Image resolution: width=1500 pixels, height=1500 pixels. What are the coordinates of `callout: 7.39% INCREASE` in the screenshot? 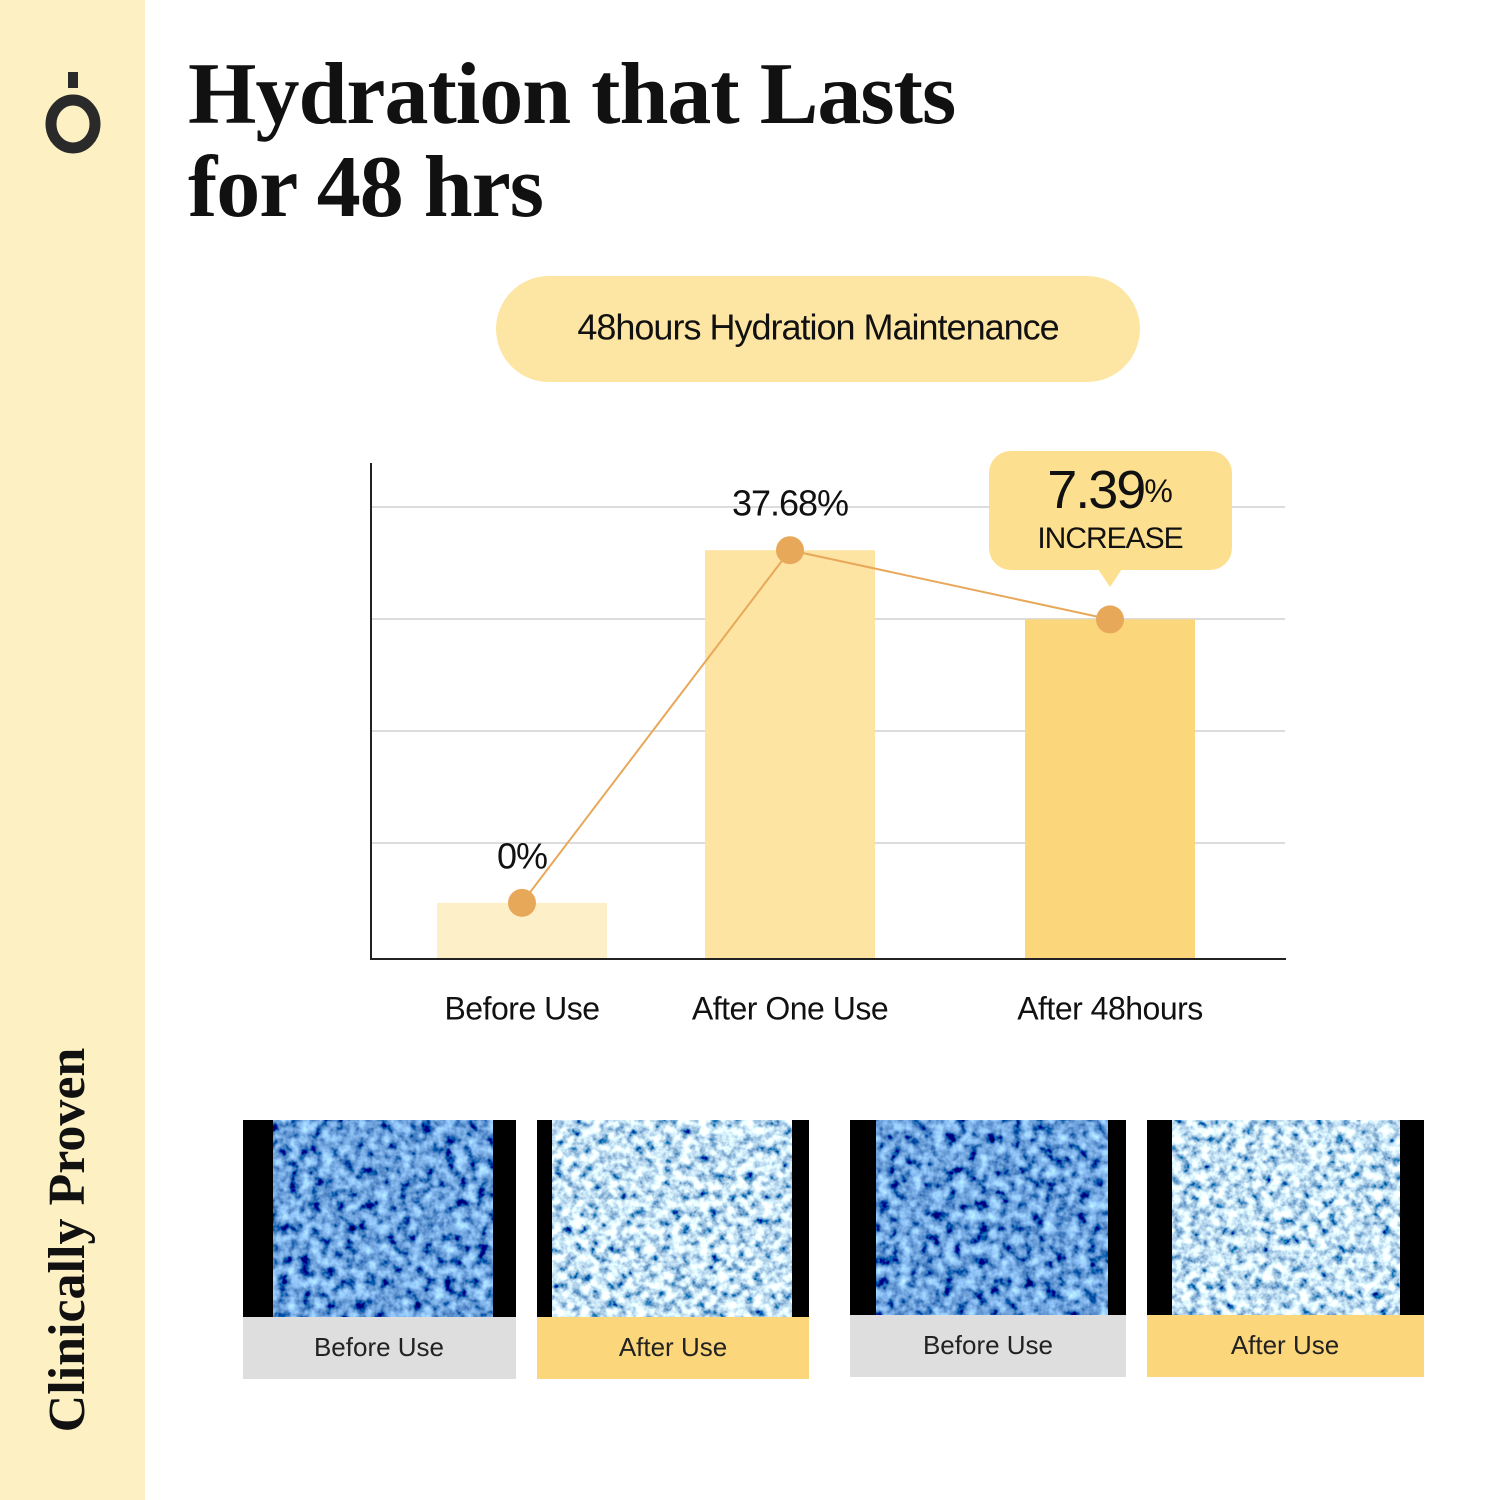 It's located at (1110, 519).